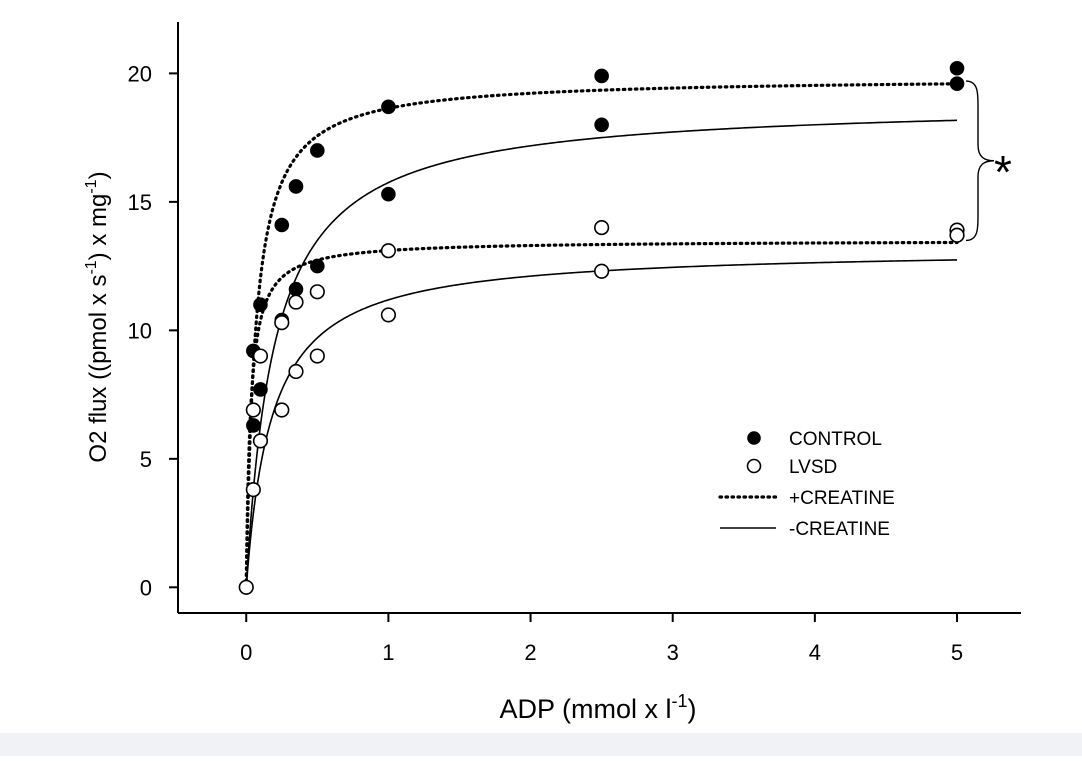  What do you see at coordinates (98, 175) in the screenshot?
I see `y-axis-label-part: )` at bounding box center [98, 175].